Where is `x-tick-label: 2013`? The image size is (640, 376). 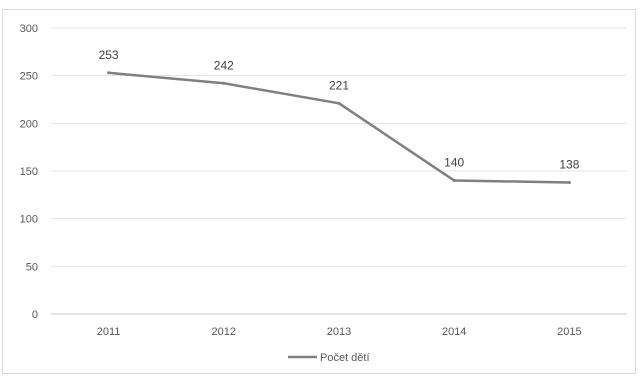 x-tick-label: 2013 is located at coordinates (339, 332).